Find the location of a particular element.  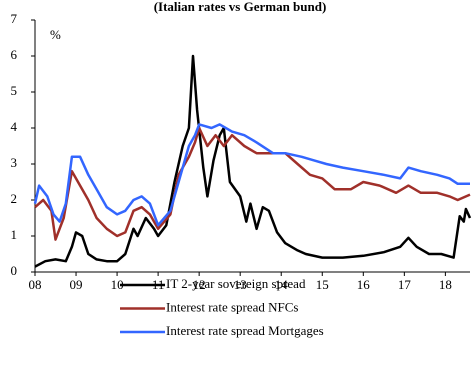

y-tick-label: 6 is located at coordinates (14, 54).